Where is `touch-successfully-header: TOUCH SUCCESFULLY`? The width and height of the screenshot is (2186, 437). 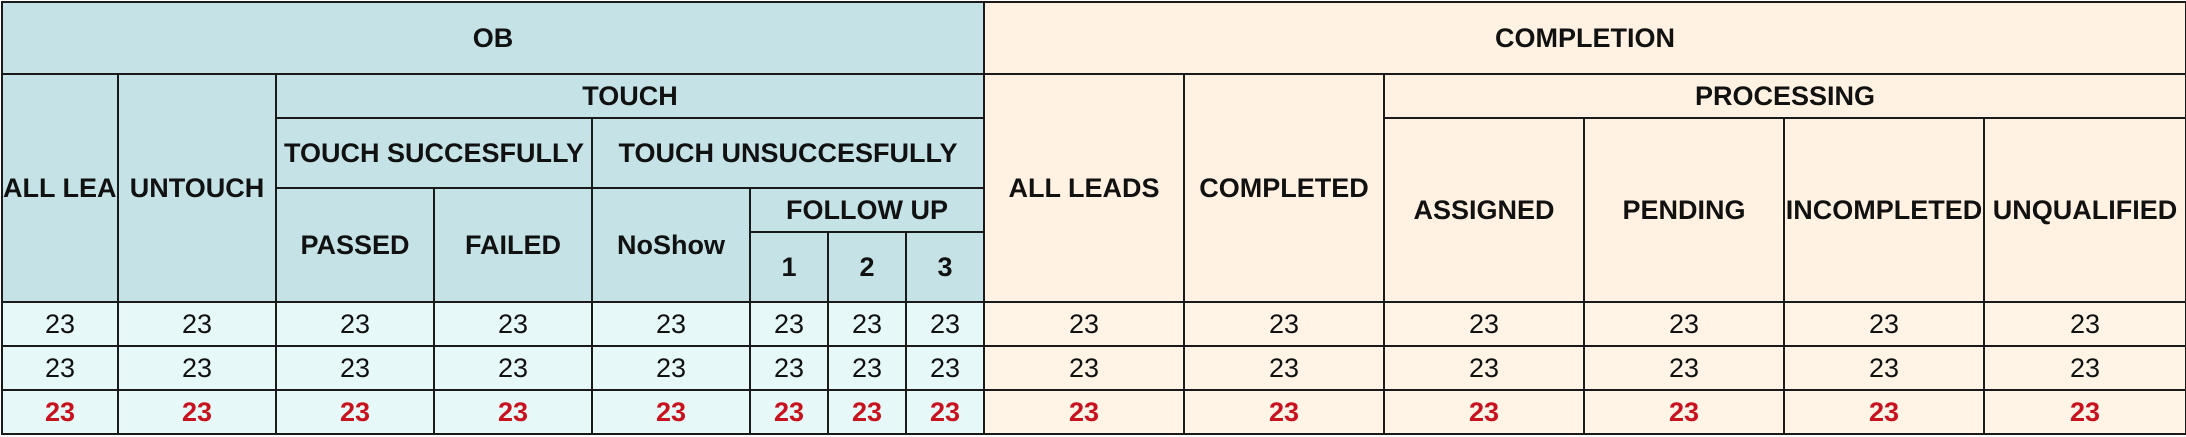
touch-successfully-header: TOUCH SUCCESFULLY is located at coordinates (434, 153).